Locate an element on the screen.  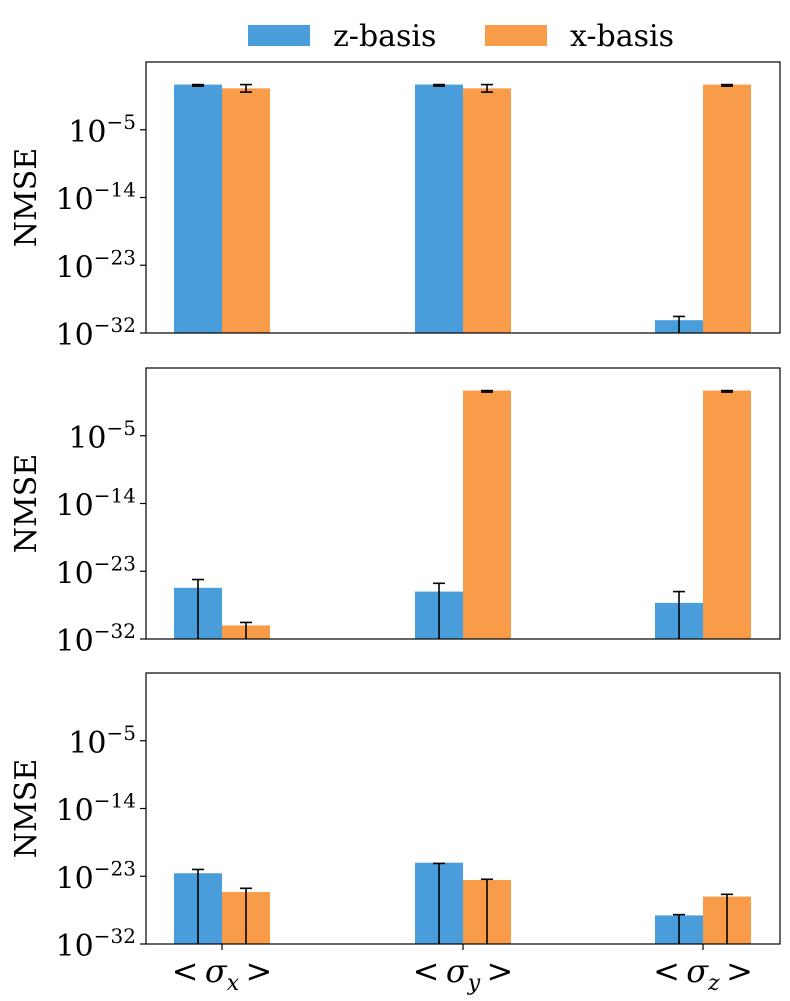
legend-label-x-basis: x-basis is located at coordinates (622, 36).